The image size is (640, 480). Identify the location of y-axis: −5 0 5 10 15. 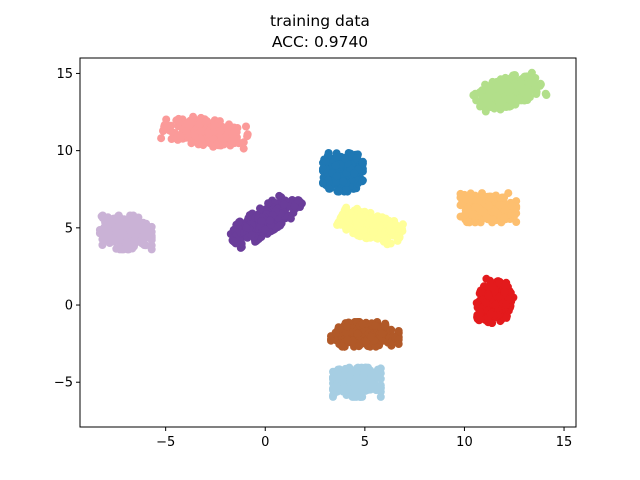
(67, 229).